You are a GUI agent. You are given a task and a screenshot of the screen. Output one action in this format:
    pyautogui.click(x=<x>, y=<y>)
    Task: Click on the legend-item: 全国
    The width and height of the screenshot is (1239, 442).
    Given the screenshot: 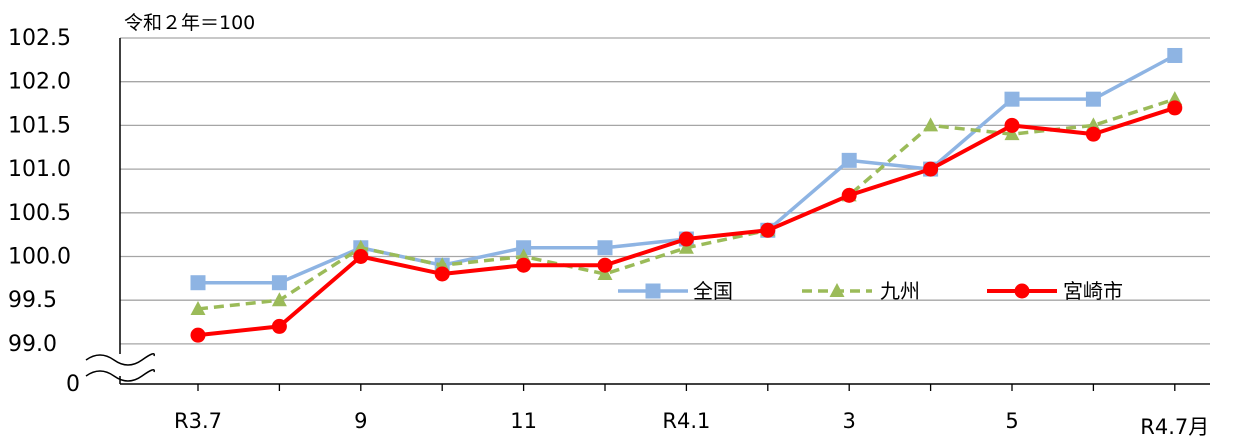 What is the action you would take?
    pyautogui.click(x=675, y=291)
    